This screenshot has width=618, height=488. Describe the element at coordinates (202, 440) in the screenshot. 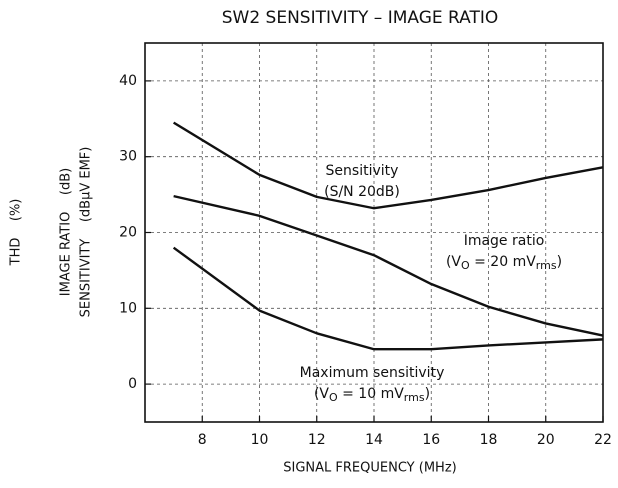

I see `x-tick-label: 8` at that location.